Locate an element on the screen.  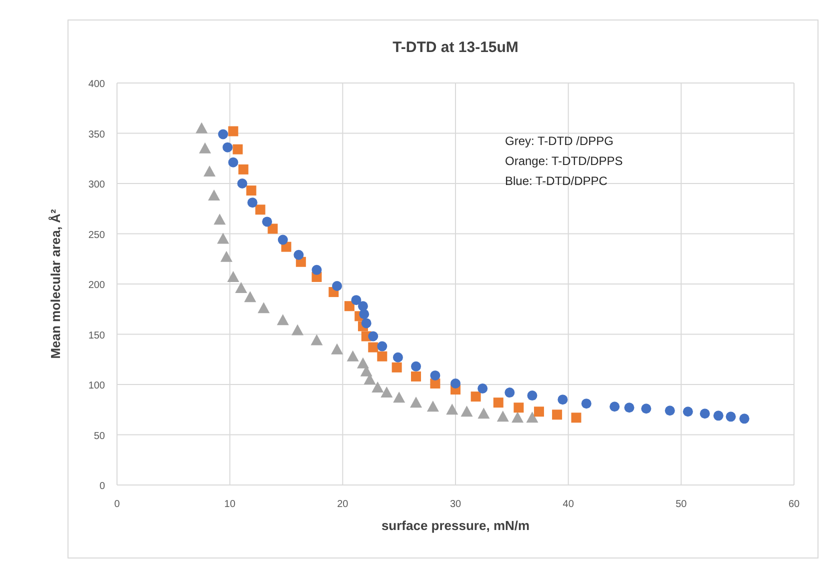
y-tick-label: 0 is located at coordinates (102, 486).